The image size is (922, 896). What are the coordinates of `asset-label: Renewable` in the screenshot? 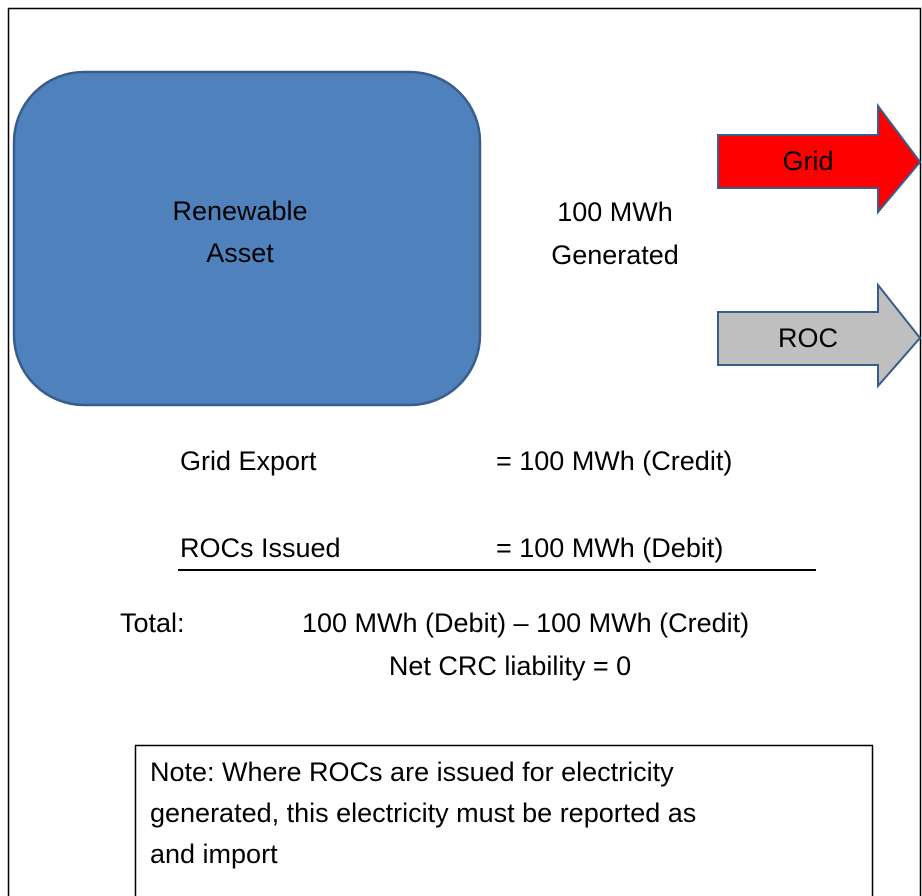 It's located at (239, 211).